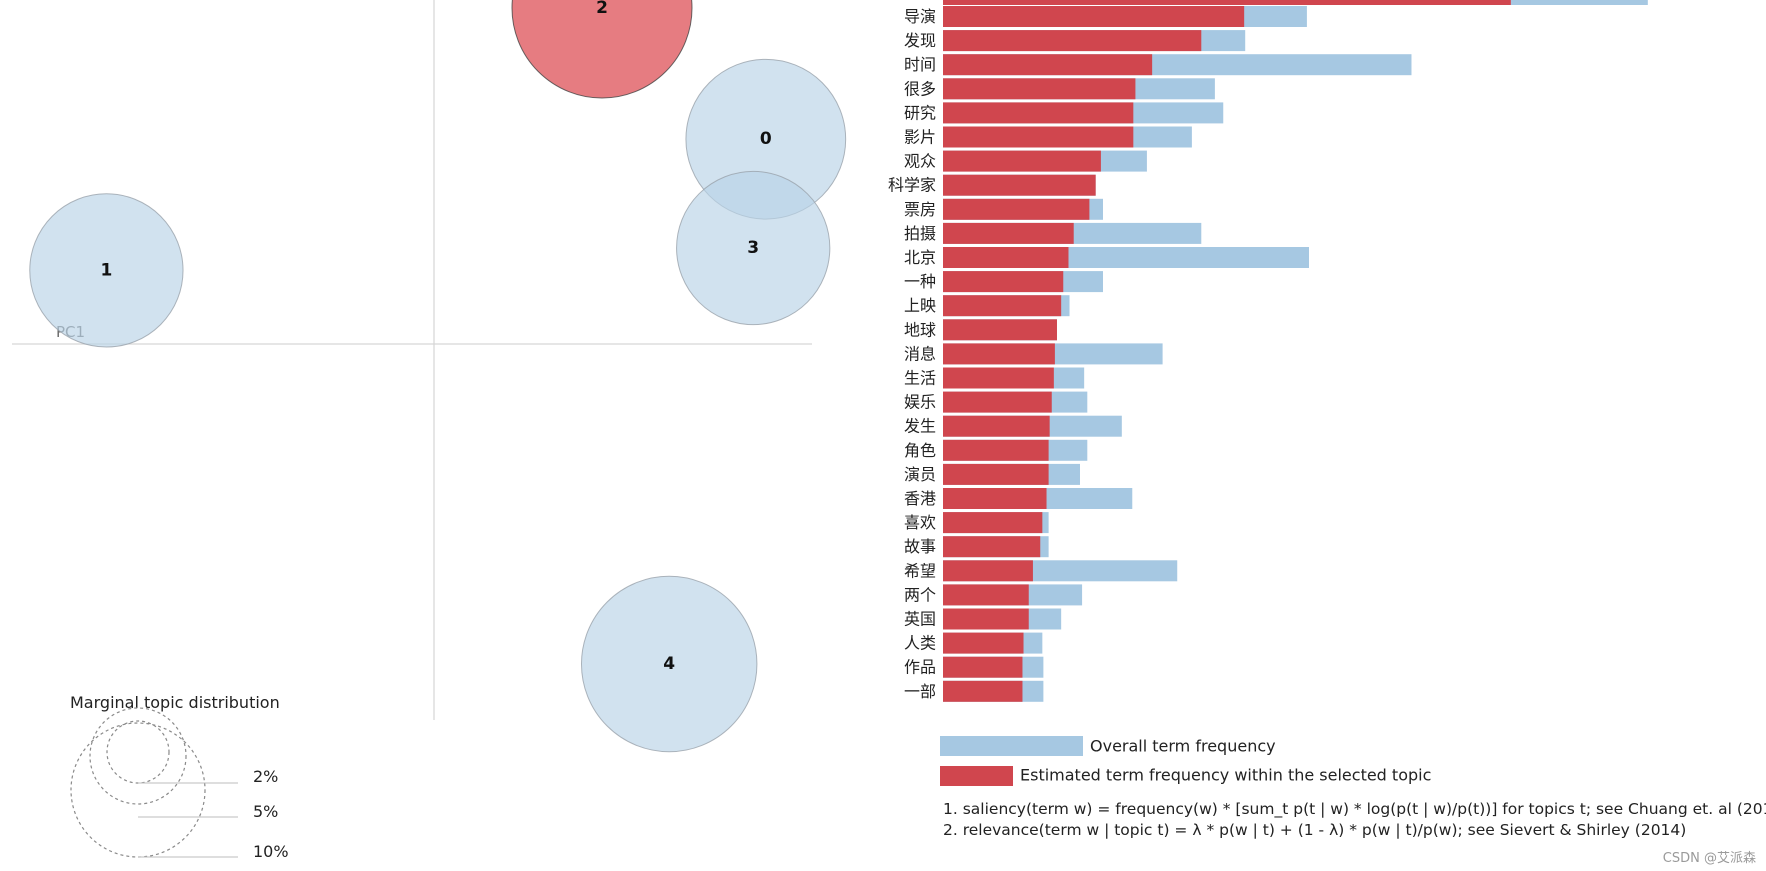 This screenshot has width=1766, height=871. I want to click on bar-topic-科学家, so click(1019, 185).